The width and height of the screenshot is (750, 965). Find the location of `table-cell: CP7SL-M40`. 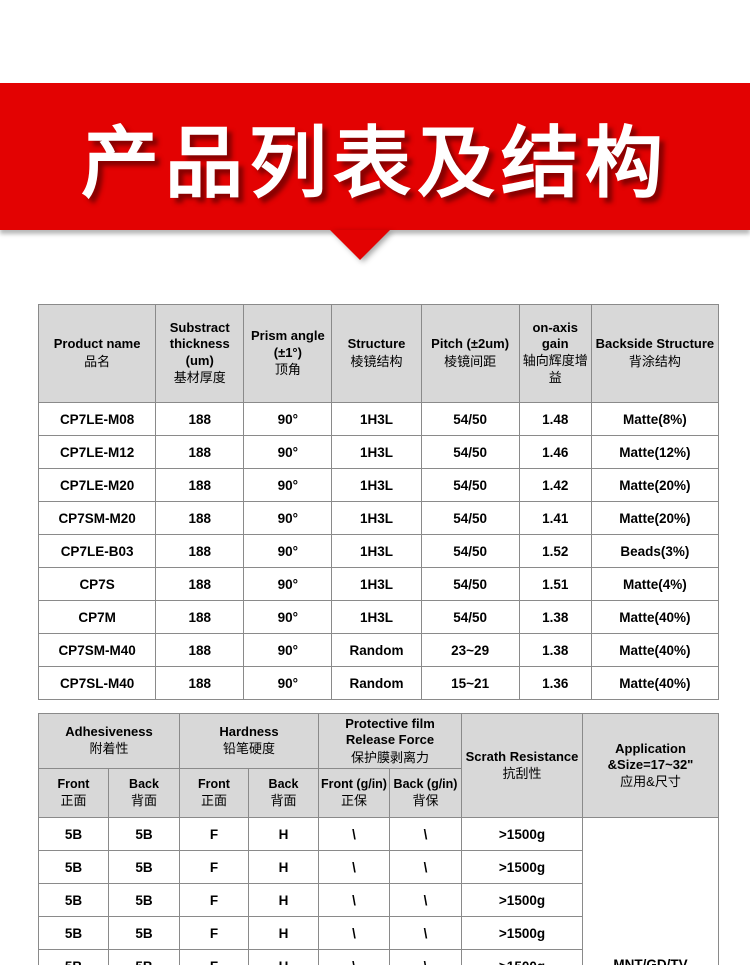

table-cell: CP7SL-M40 is located at coordinates (97, 683).